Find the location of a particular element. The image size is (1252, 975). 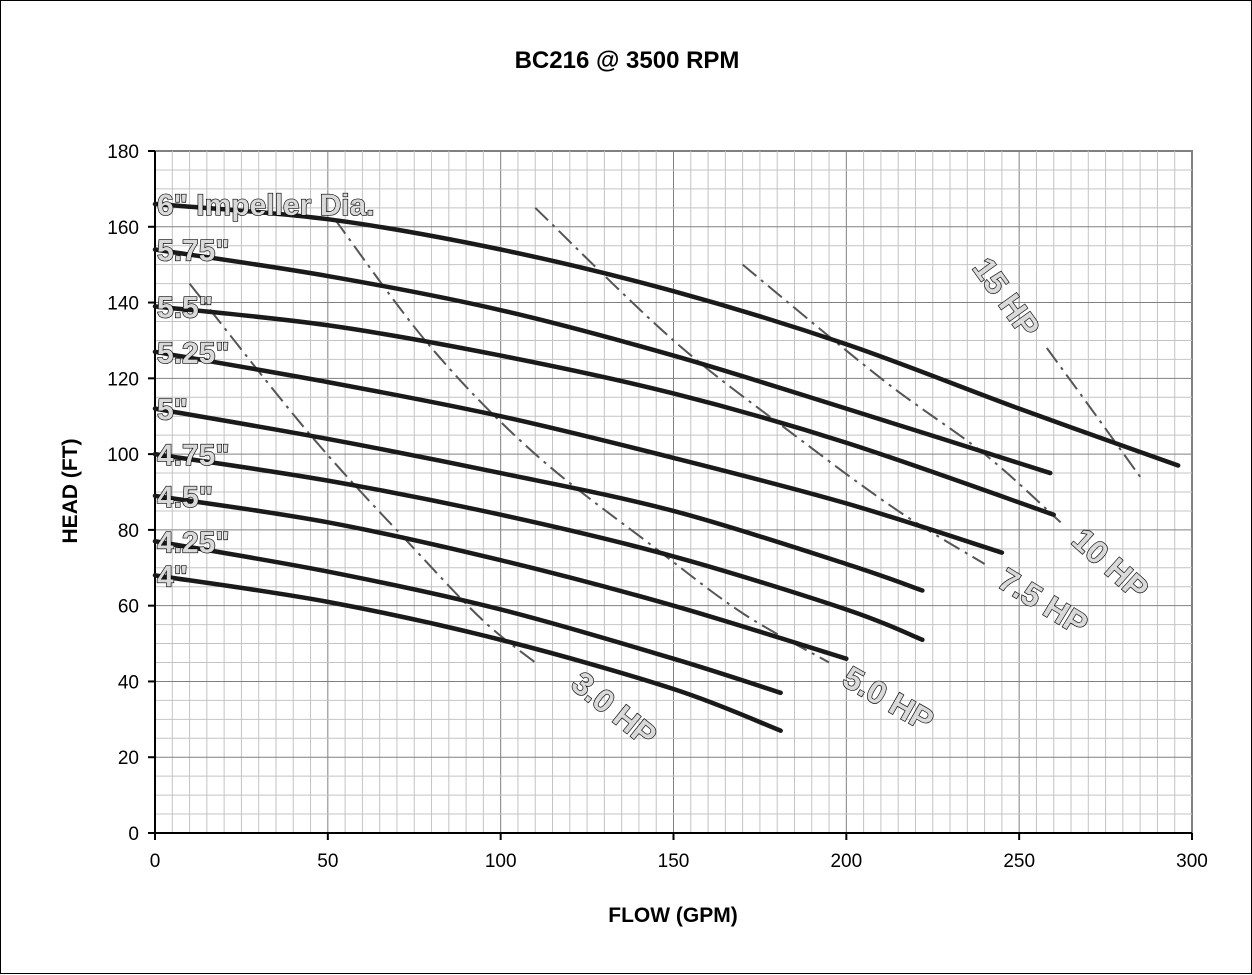

impeller-label-2: 5.5" is located at coordinates (185, 307).